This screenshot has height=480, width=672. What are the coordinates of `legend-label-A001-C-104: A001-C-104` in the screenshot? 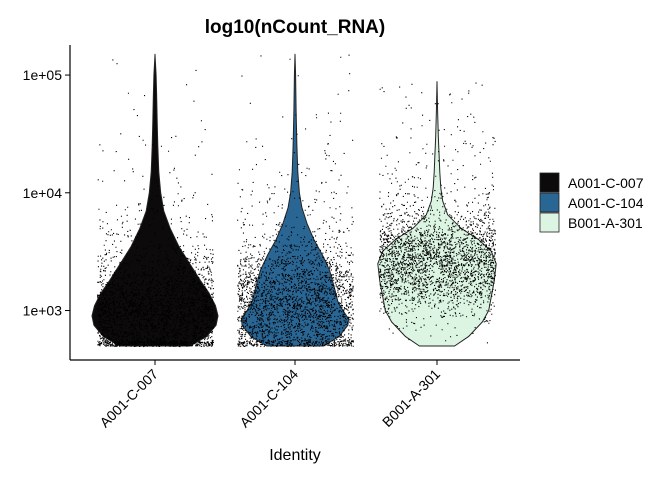 It's located at (606, 203).